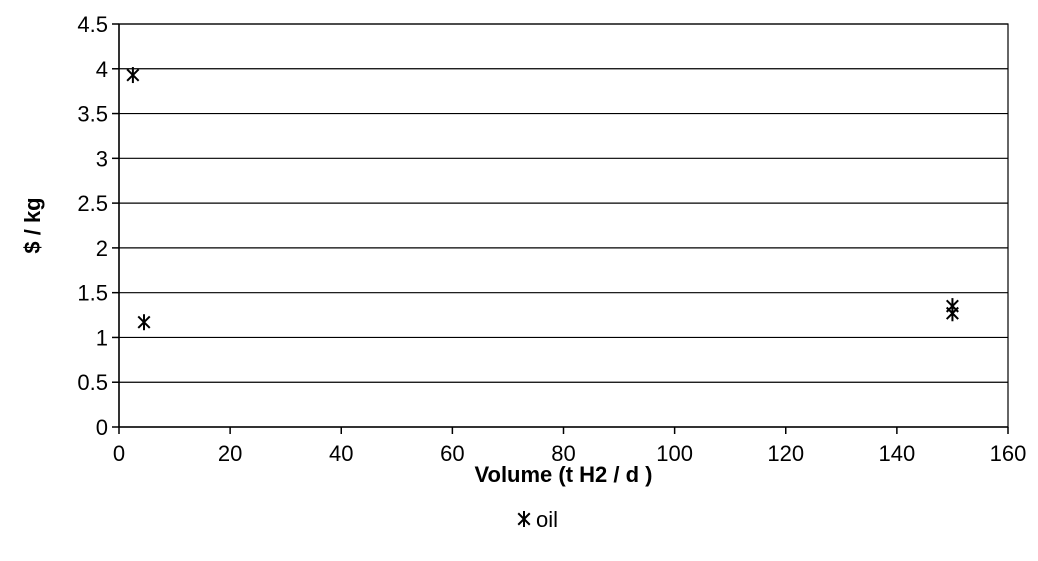 This screenshot has width=1038, height=561. Describe the element at coordinates (32, 225) in the screenshot. I see `y-axis-title: $ / kg` at that location.